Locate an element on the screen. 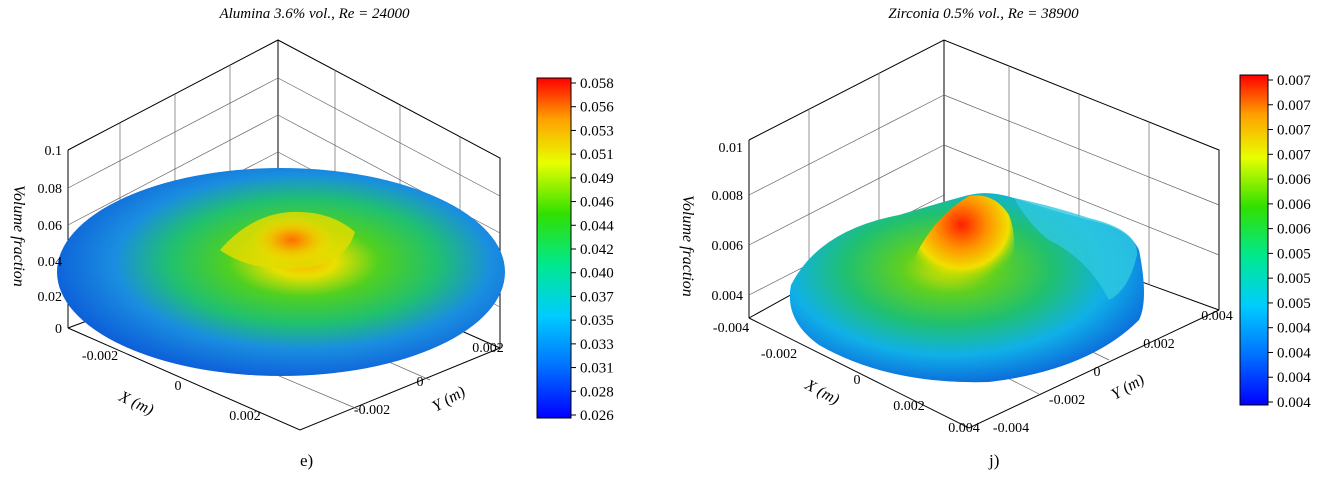 This screenshot has width=1338, height=478. z-tick-label: 0.006 is located at coordinates (728, 246).